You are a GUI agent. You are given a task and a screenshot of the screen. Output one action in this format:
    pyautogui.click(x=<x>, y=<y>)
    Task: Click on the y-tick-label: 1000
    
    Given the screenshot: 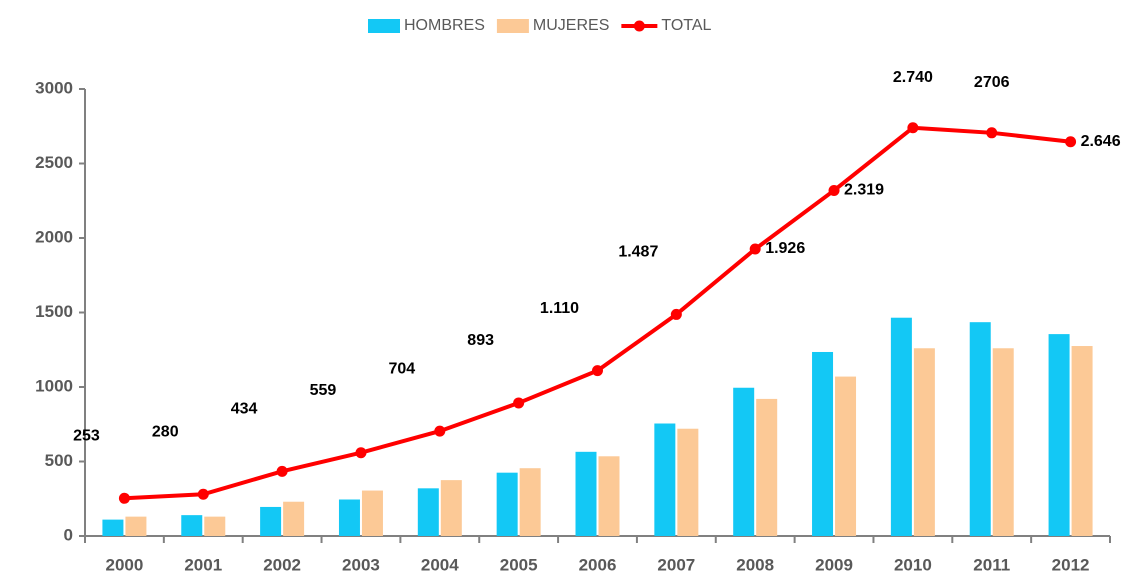 What is the action you would take?
    pyautogui.click(x=54, y=385)
    